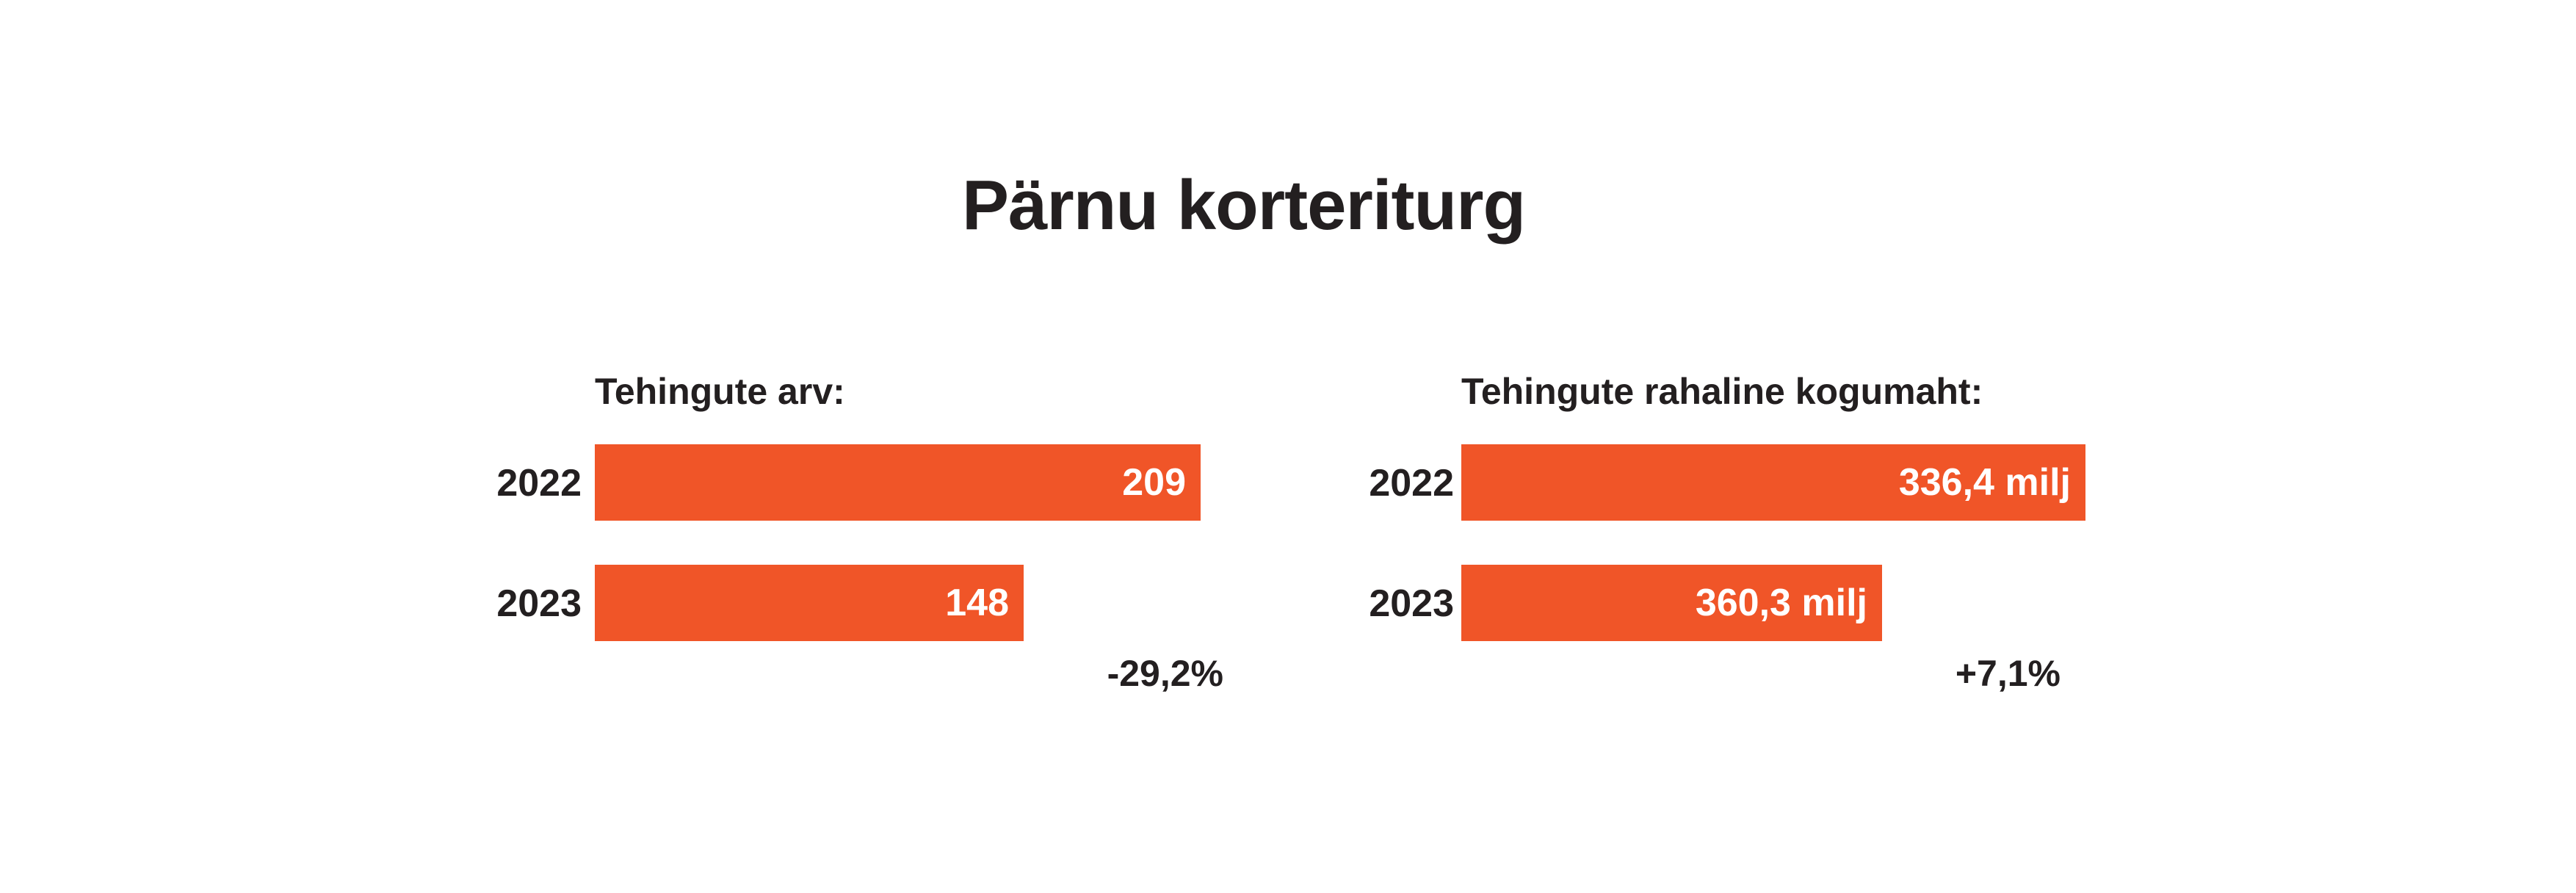  I want to click on data-label: 148, so click(977, 603).